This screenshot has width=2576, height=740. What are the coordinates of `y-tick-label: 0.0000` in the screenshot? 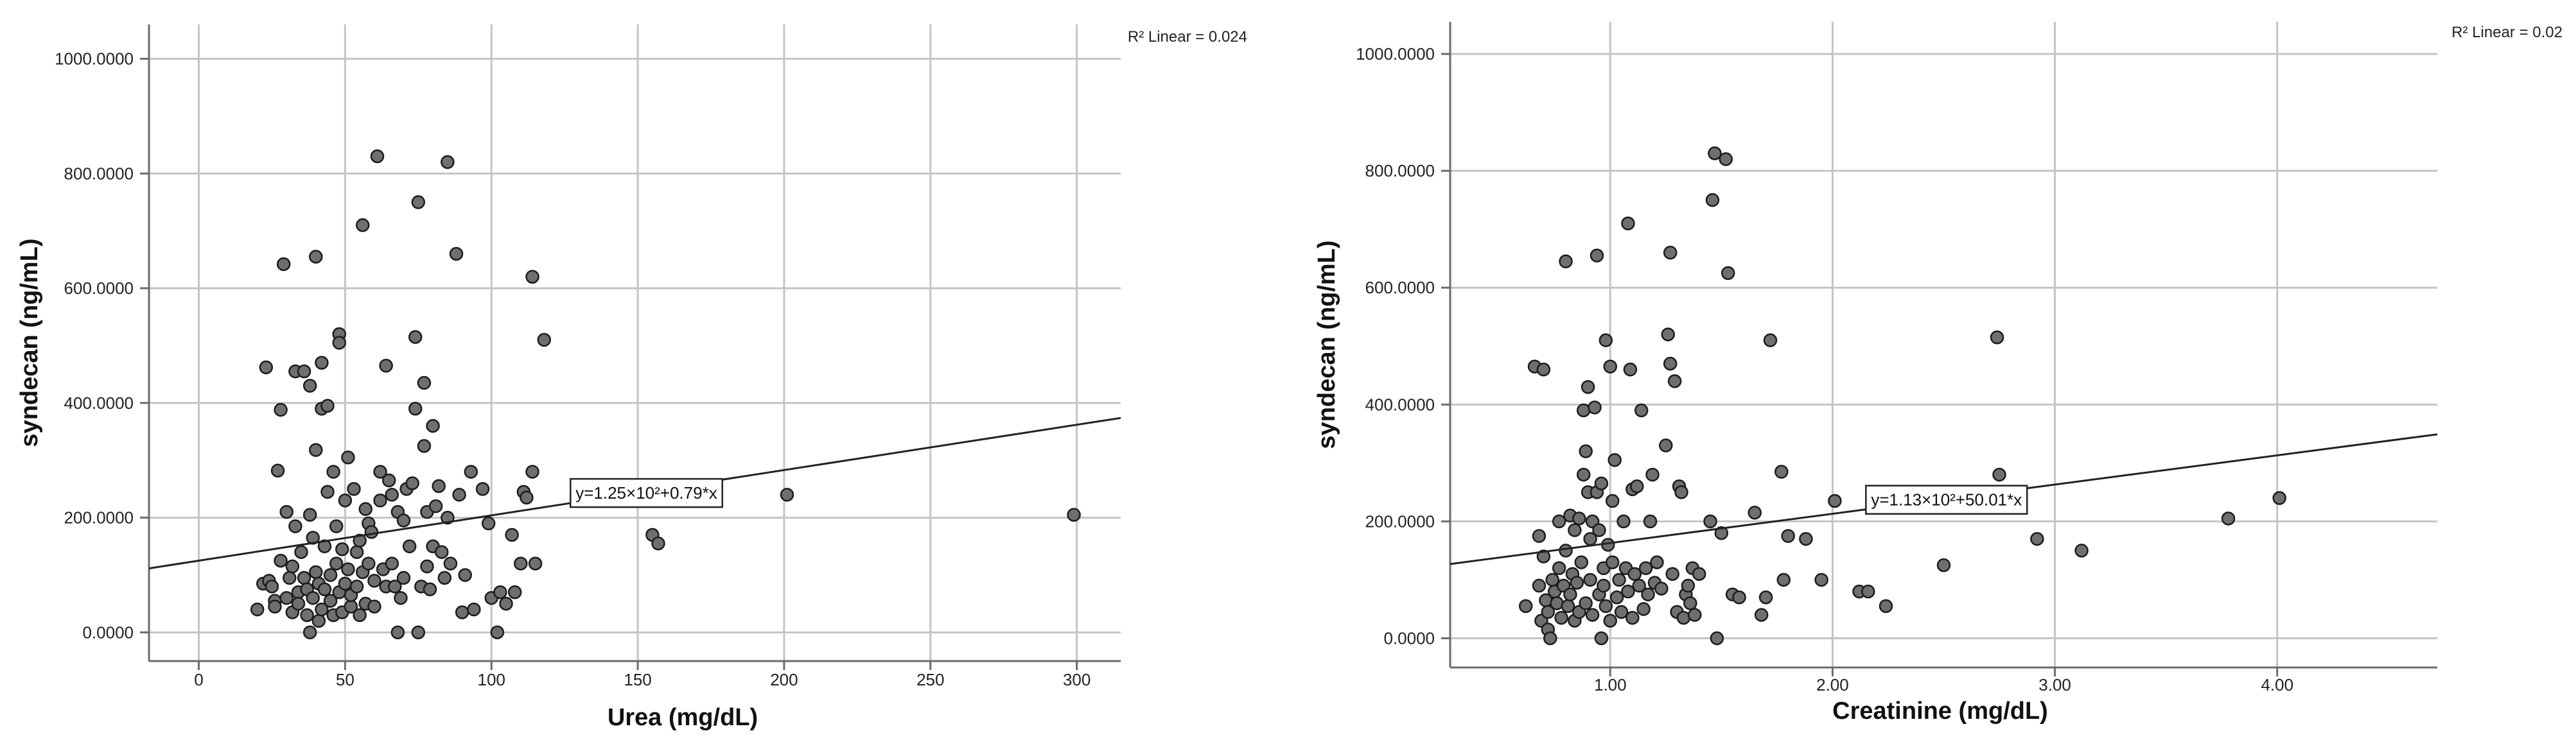 It's located at (108, 632).